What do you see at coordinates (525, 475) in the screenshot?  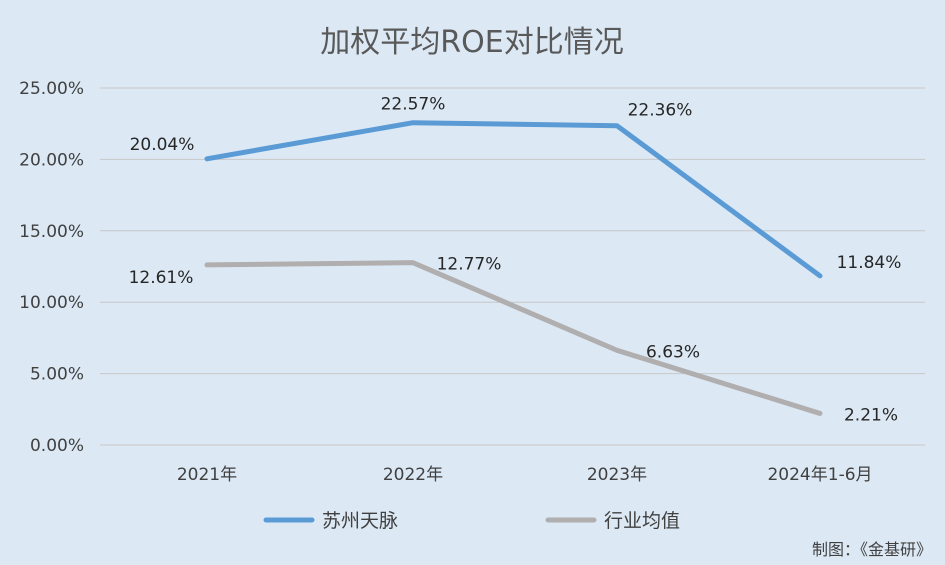 I see `x-axis-ticks: 2021年 2022年 2023年 2024年1-6月` at bounding box center [525, 475].